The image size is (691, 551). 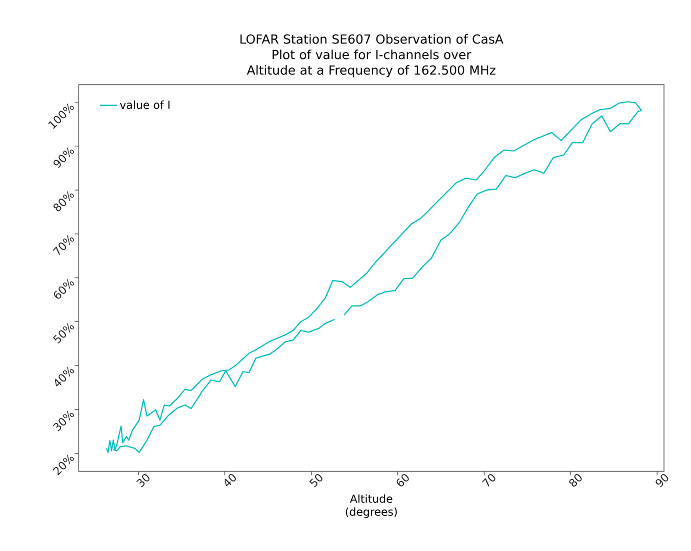 I want to click on legend-label: value of I, so click(x=145, y=104).